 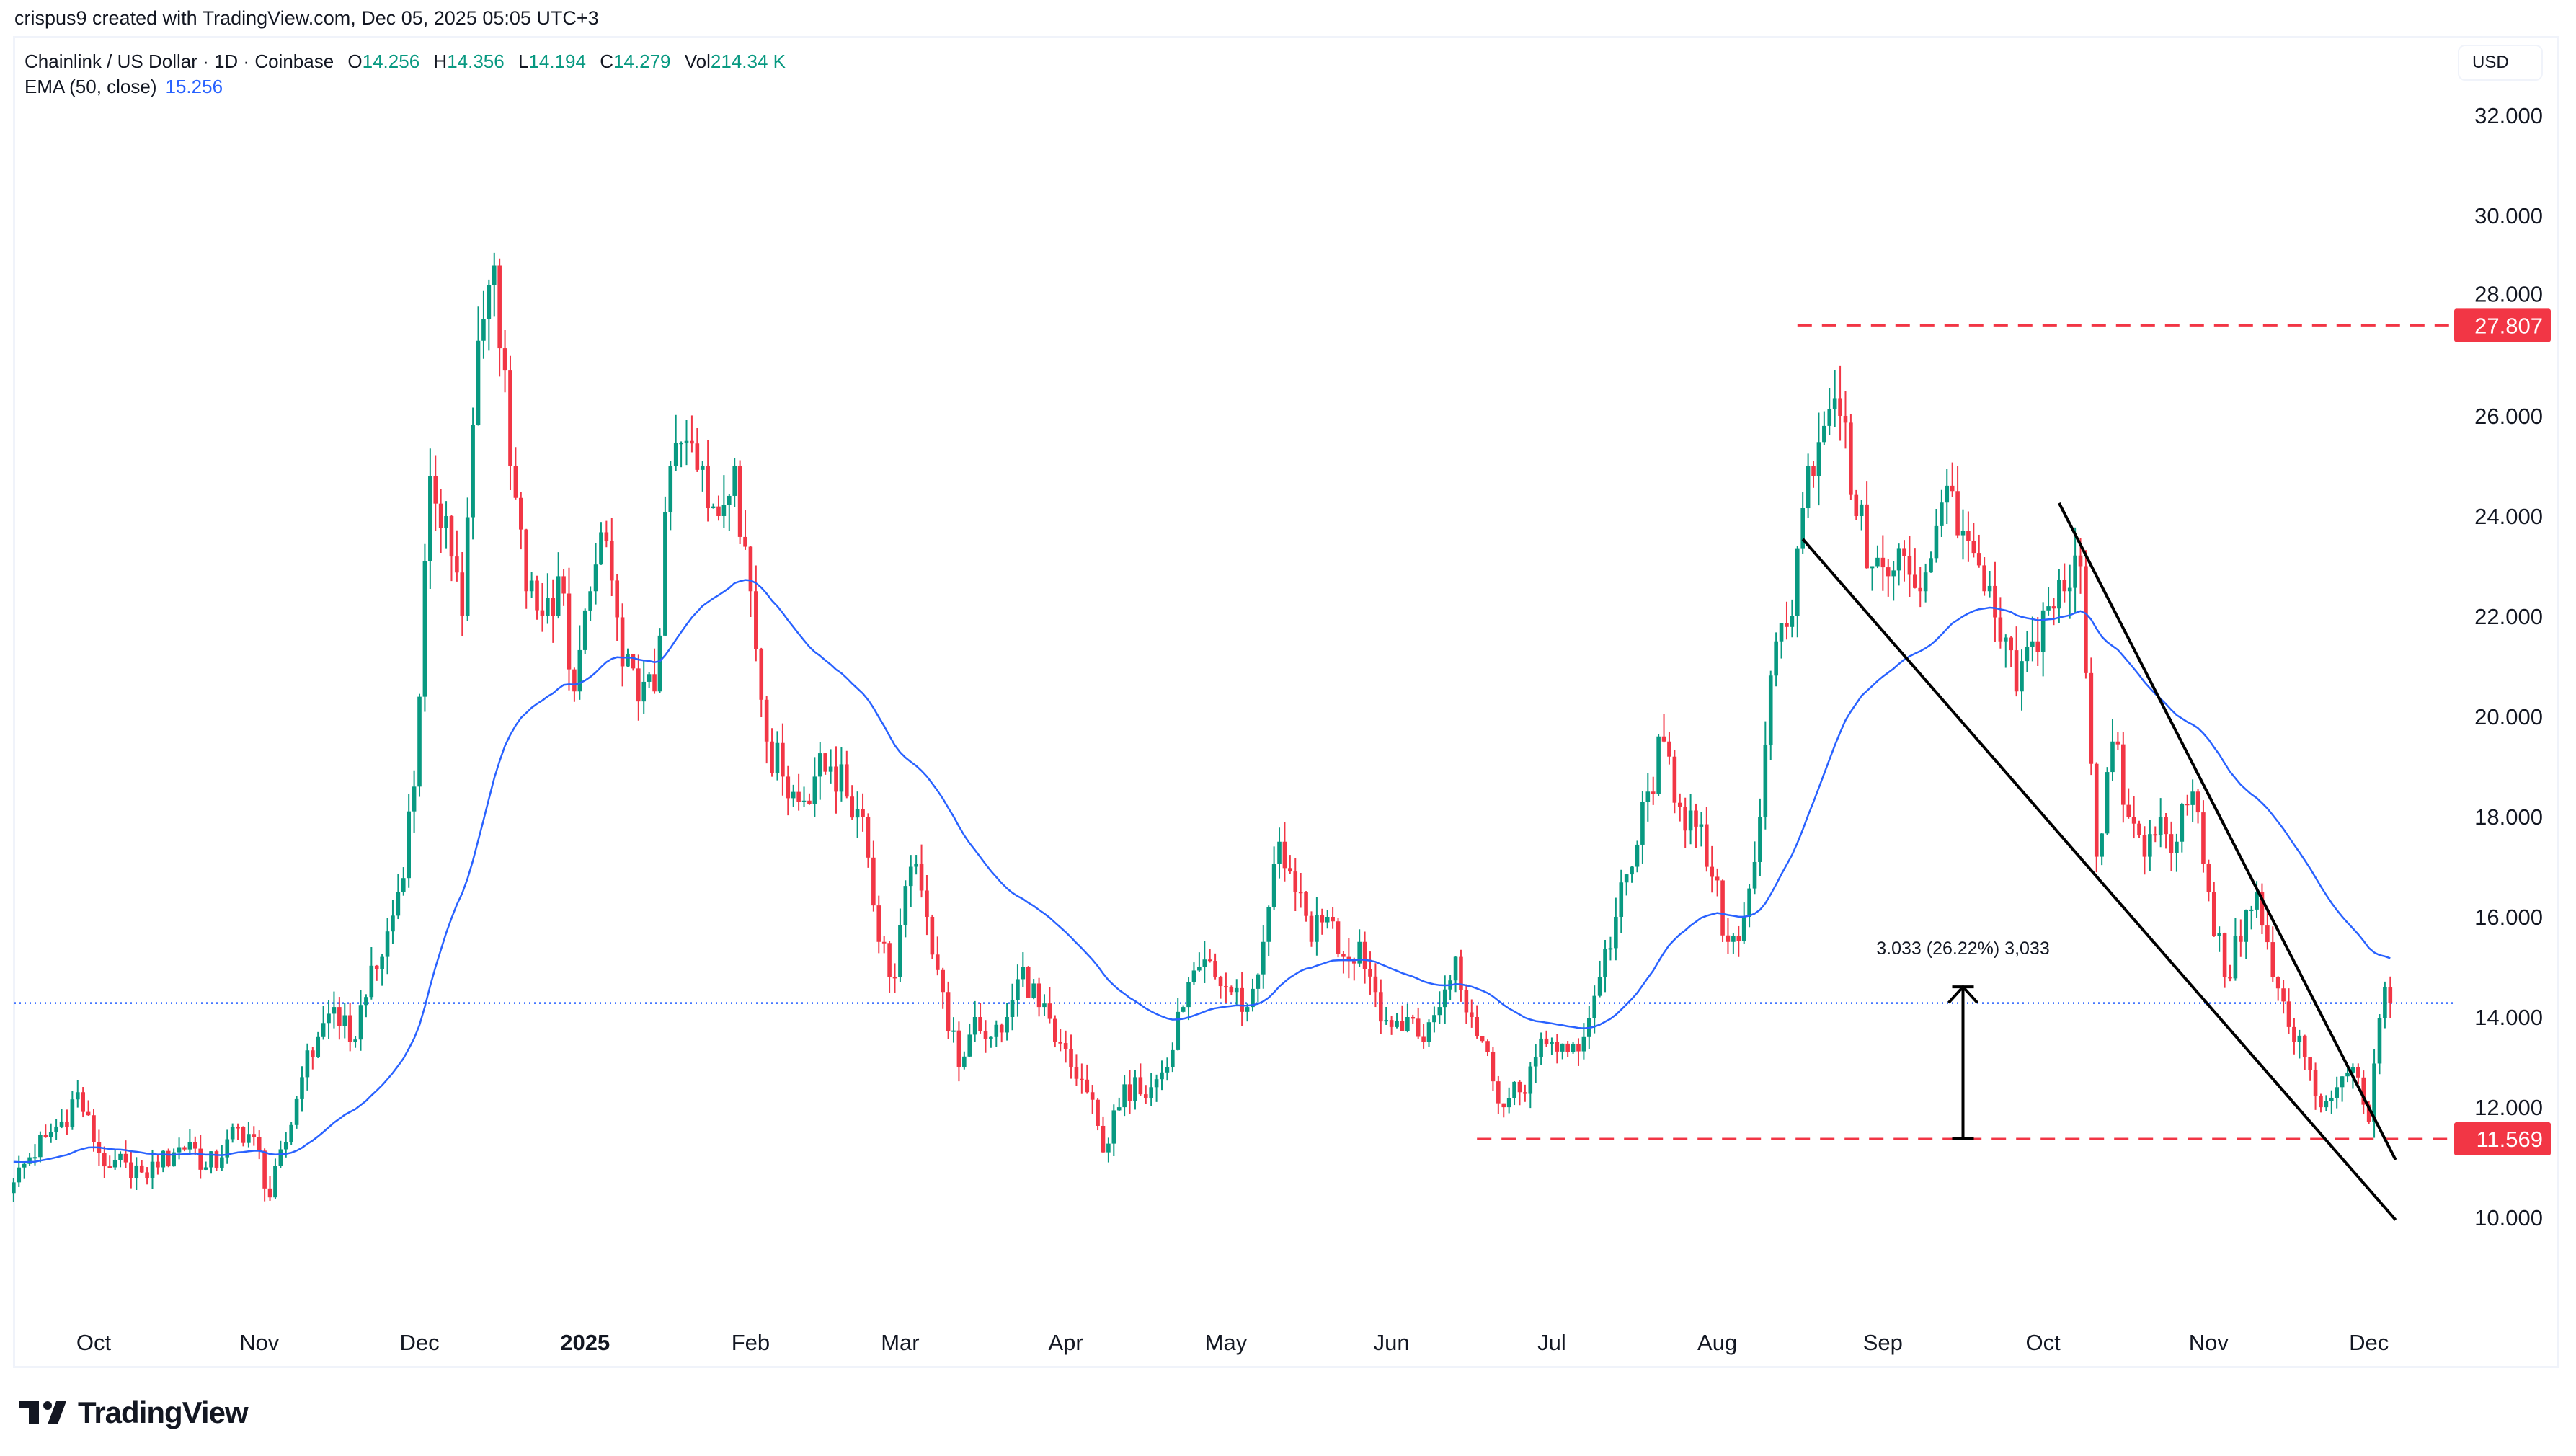 I want to click on price-tick-label: 30.000, so click(x=2508, y=215).